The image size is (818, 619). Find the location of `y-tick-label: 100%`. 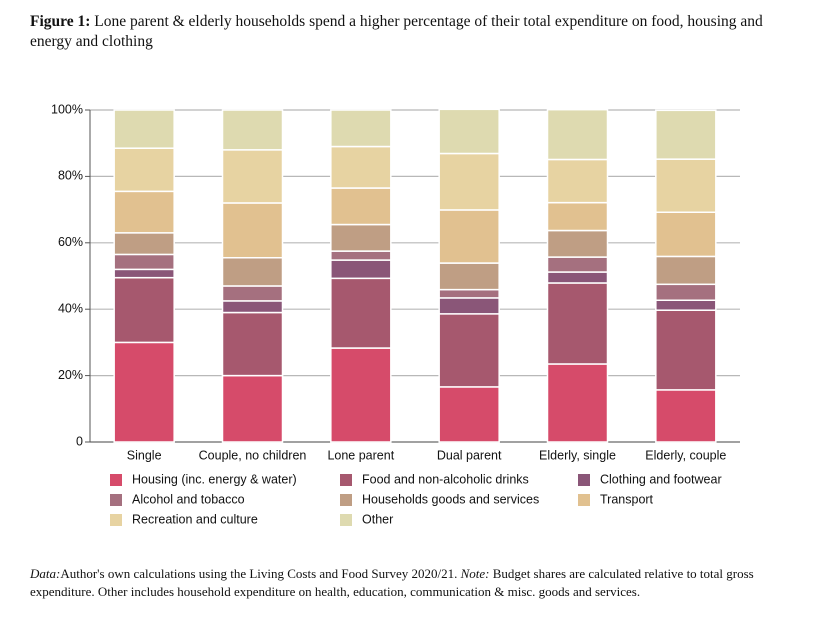

y-tick-label: 100% is located at coordinates (67, 109).